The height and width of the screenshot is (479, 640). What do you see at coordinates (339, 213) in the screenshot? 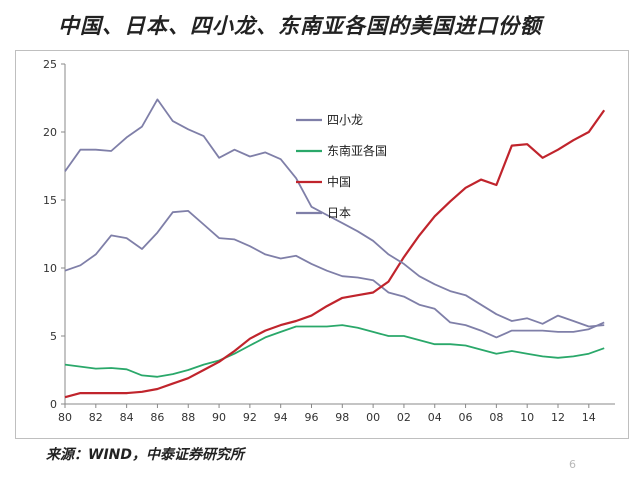
I see `legend-label: 日本` at bounding box center [339, 213].